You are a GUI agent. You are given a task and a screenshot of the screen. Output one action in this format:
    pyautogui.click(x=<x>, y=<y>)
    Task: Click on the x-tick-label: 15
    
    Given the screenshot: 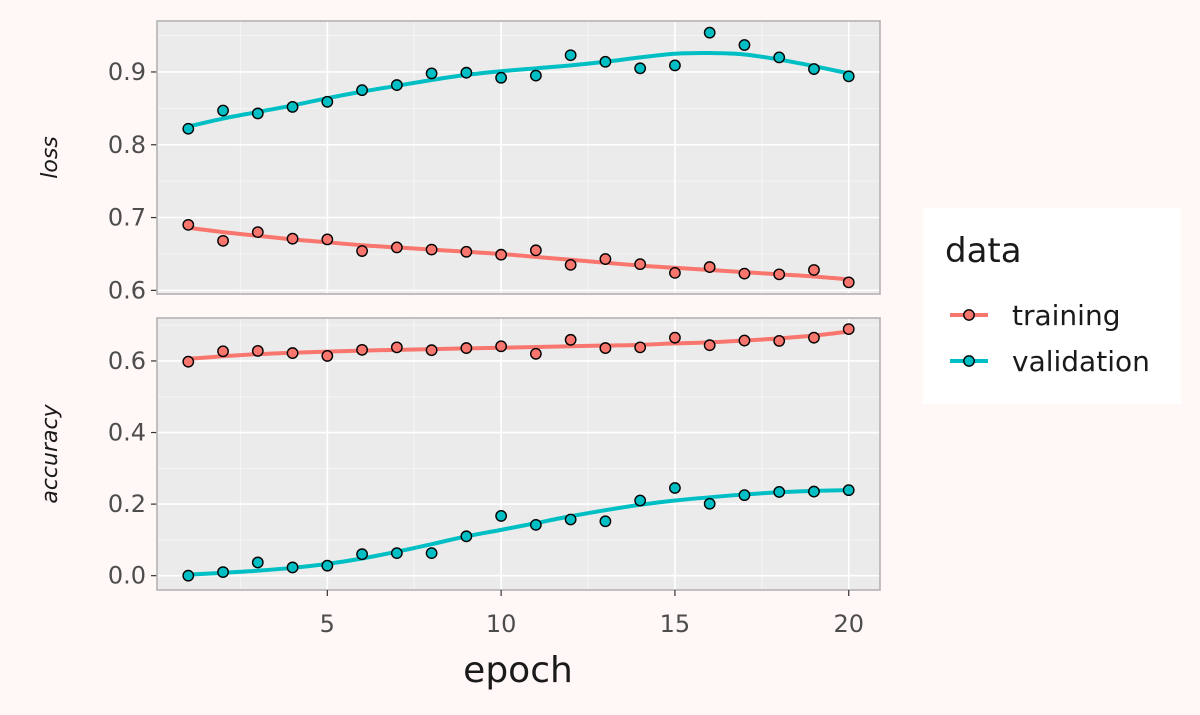 What is the action you would take?
    pyautogui.click(x=675, y=624)
    